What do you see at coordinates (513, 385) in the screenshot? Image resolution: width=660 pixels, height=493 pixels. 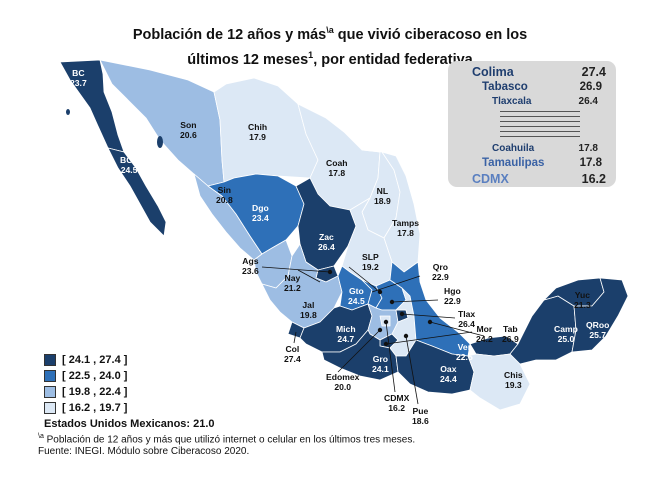 I see `label-chis-value: 19.3` at bounding box center [513, 385].